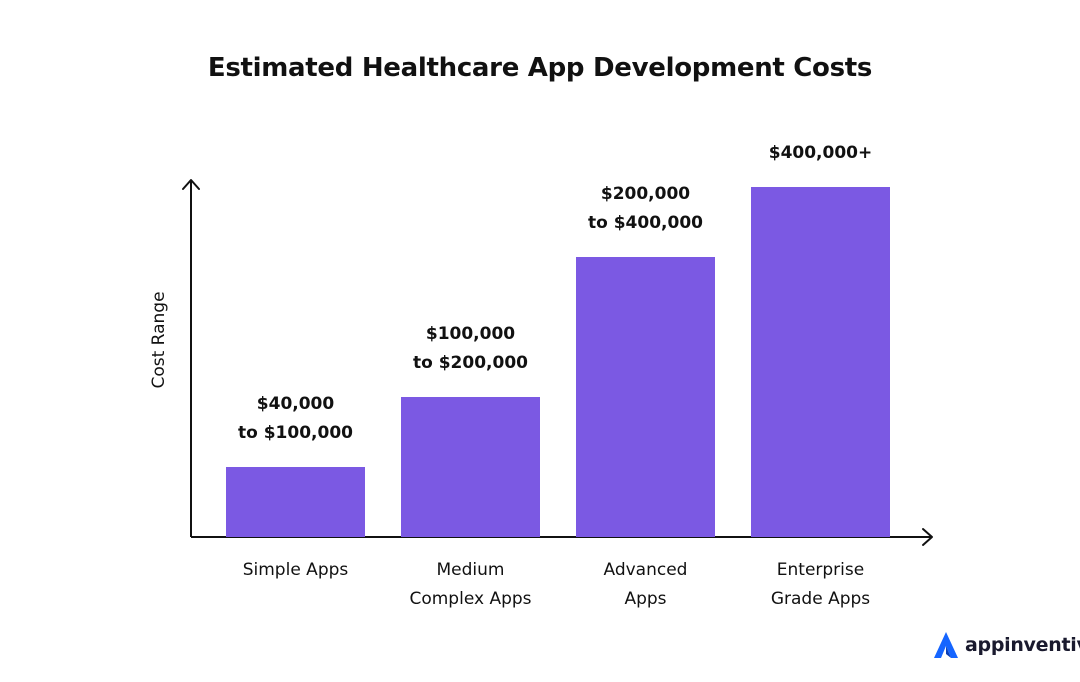  I want to click on data-label: $40,000, so click(296, 404).